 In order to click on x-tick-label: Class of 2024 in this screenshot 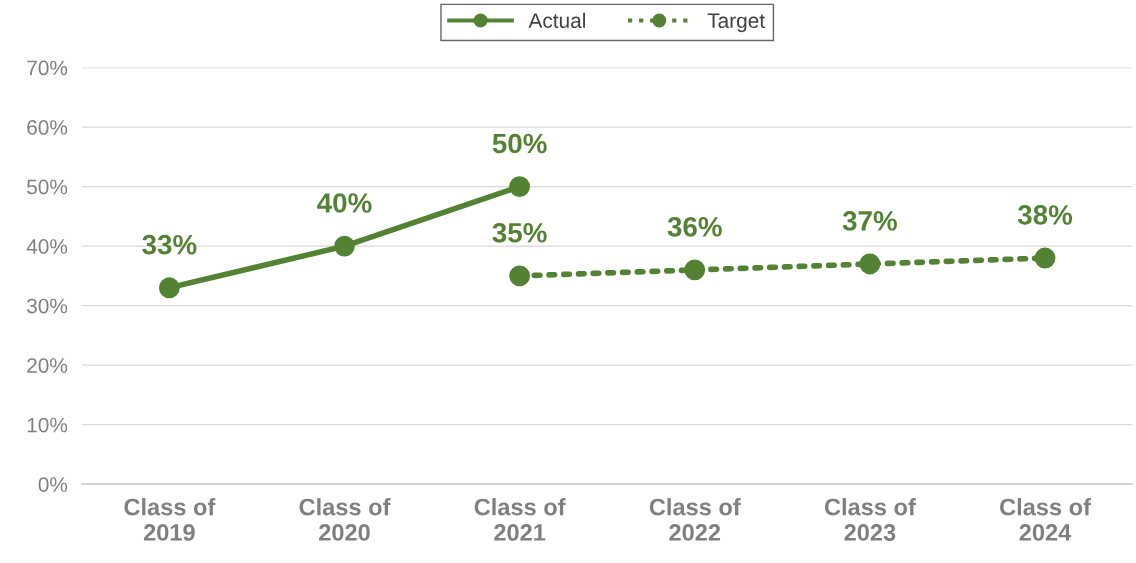, I will do `click(1045, 519)`.